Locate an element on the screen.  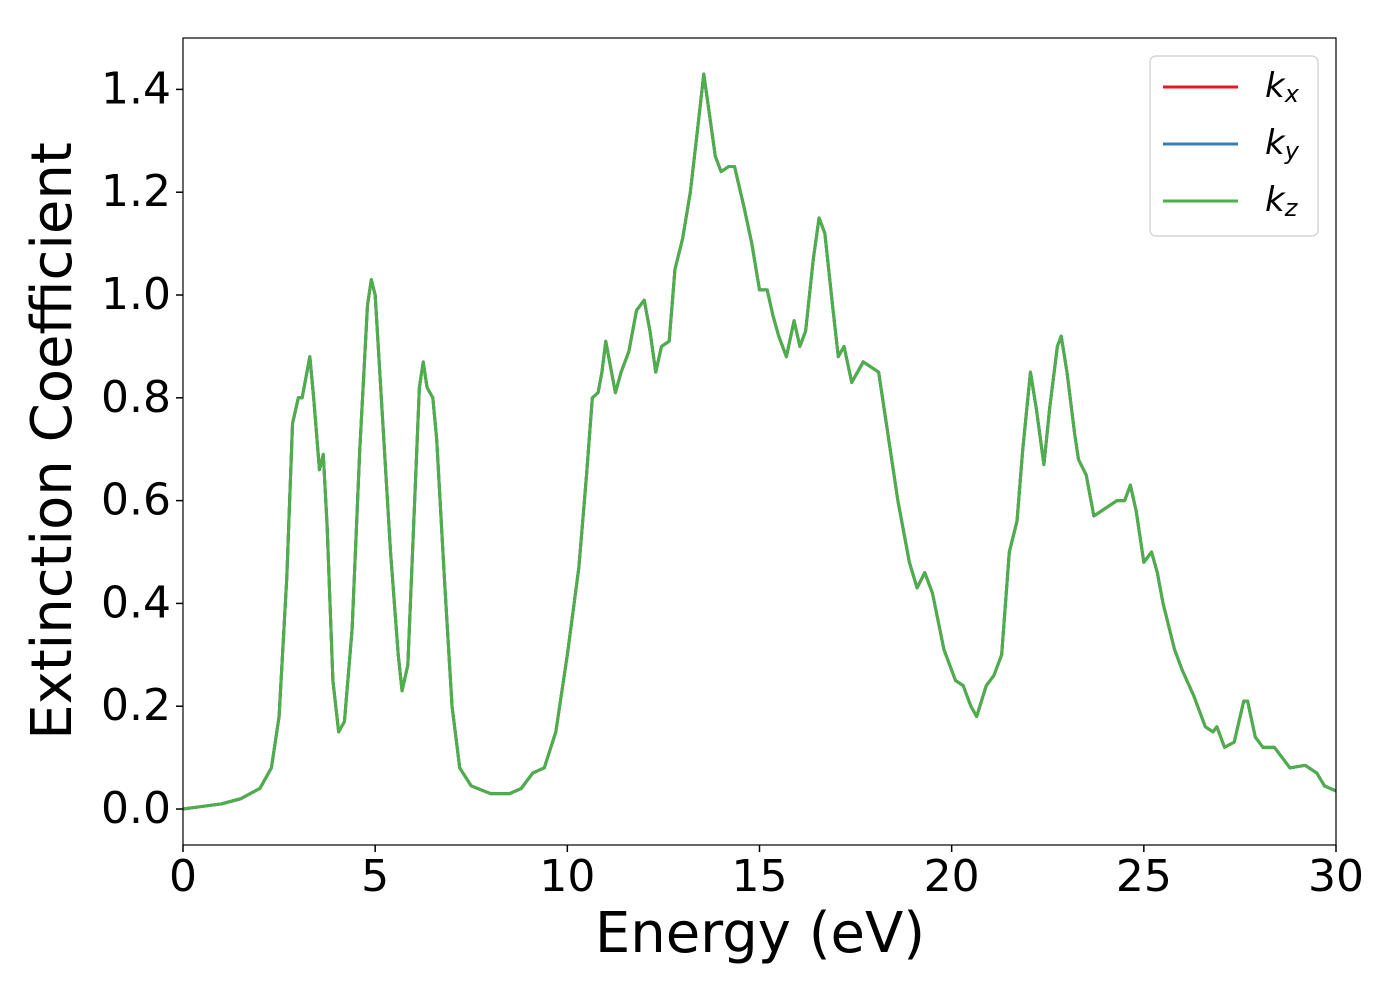
y-tick-label: 0.6 is located at coordinates (136, 500).